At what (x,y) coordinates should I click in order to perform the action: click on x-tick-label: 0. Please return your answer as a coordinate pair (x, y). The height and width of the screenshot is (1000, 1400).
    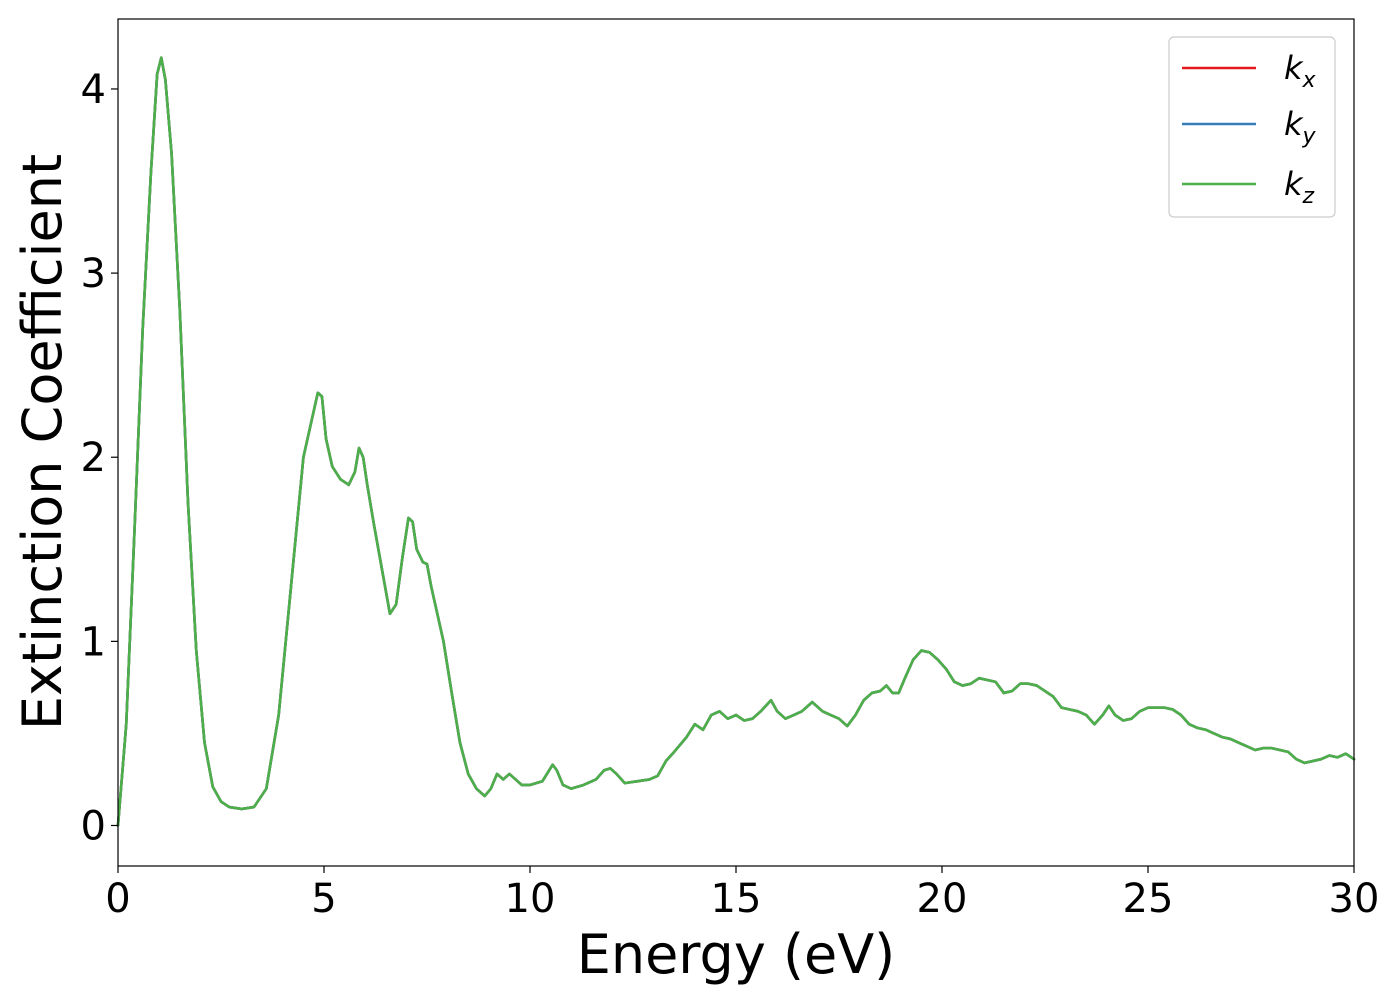
    Looking at the image, I should click on (117, 899).